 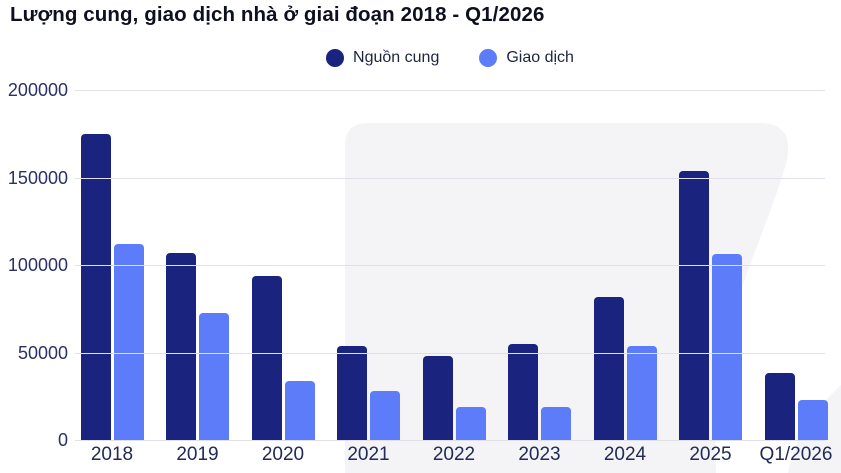 I want to click on transactions-legend-dot-icon, so click(x=488, y=58).